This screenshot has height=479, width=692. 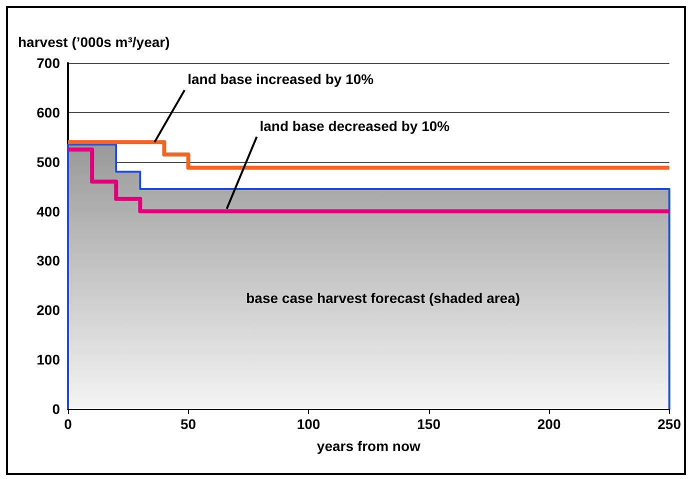 I want to click on x-tick-label: 150, so click(x=429, y=424).